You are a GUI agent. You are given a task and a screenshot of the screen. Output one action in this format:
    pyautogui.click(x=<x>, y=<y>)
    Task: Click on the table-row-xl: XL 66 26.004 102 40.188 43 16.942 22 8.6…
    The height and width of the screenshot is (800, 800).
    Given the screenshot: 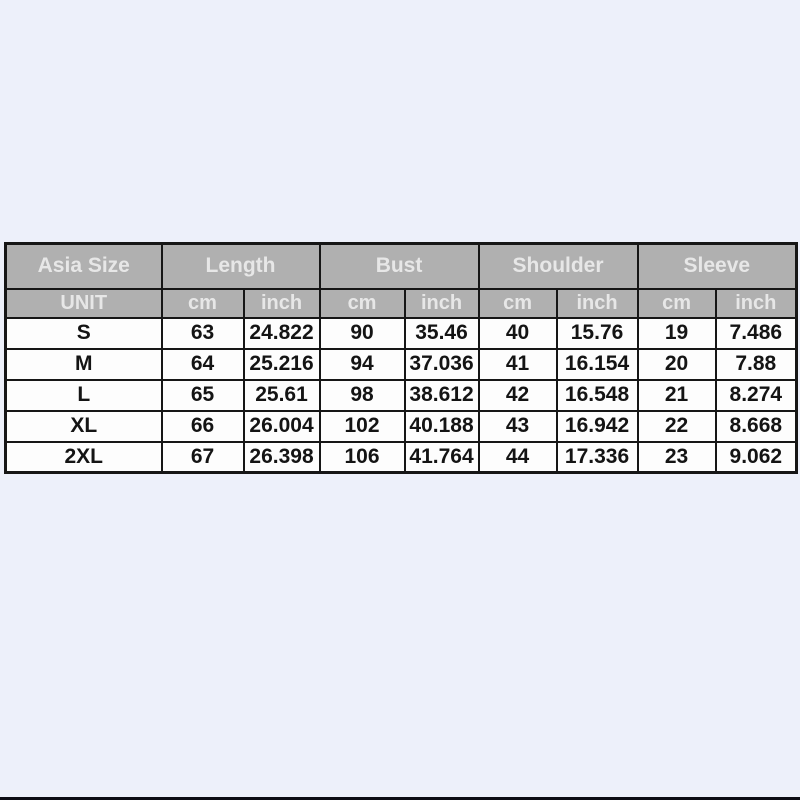 What is the action you would take?
    pyautogui.click(x=401, y=426)
    